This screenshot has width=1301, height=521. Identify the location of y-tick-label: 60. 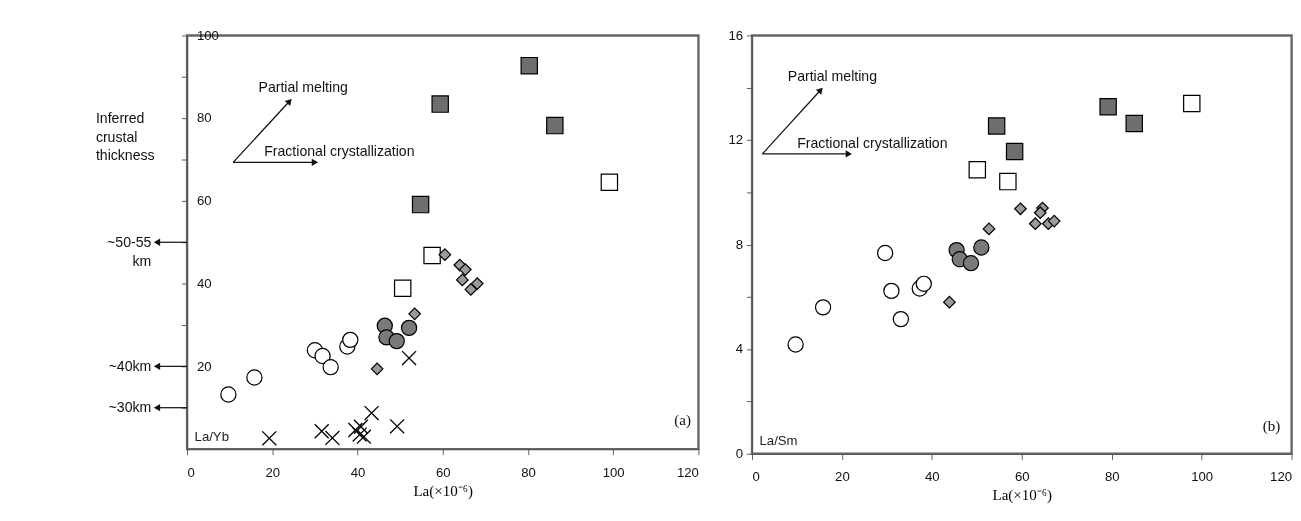
(204, 201).